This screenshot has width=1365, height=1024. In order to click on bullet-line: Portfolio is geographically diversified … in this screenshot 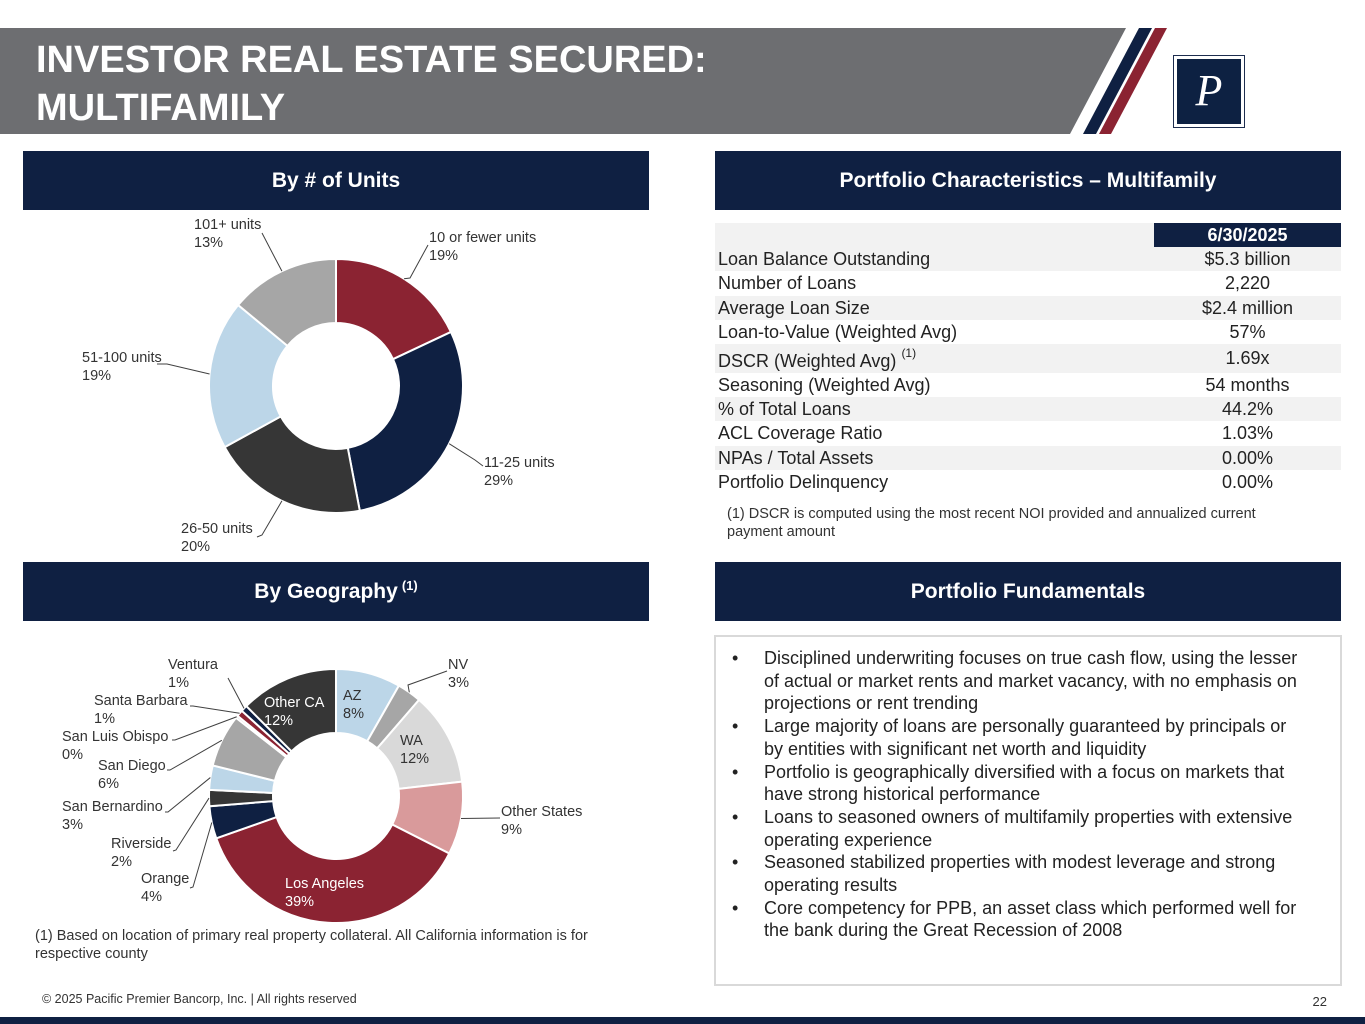, I will do `click(1024, 771)`.